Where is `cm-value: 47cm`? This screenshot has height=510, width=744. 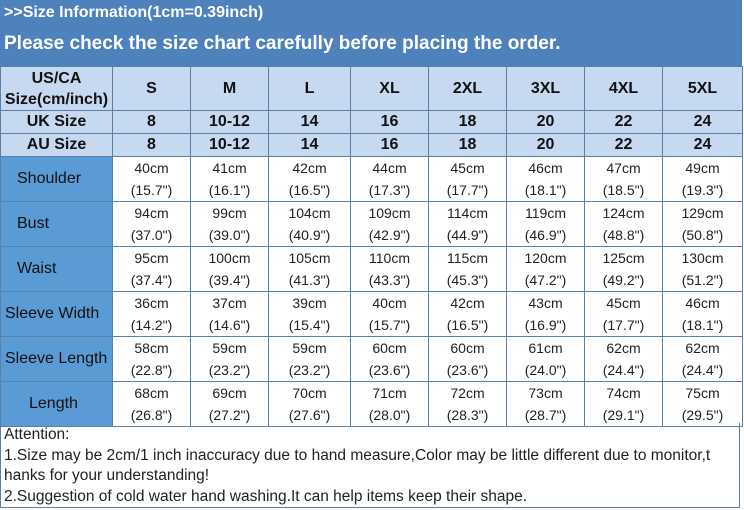 cm-value: 47cm is located at coordinates (623, 168).